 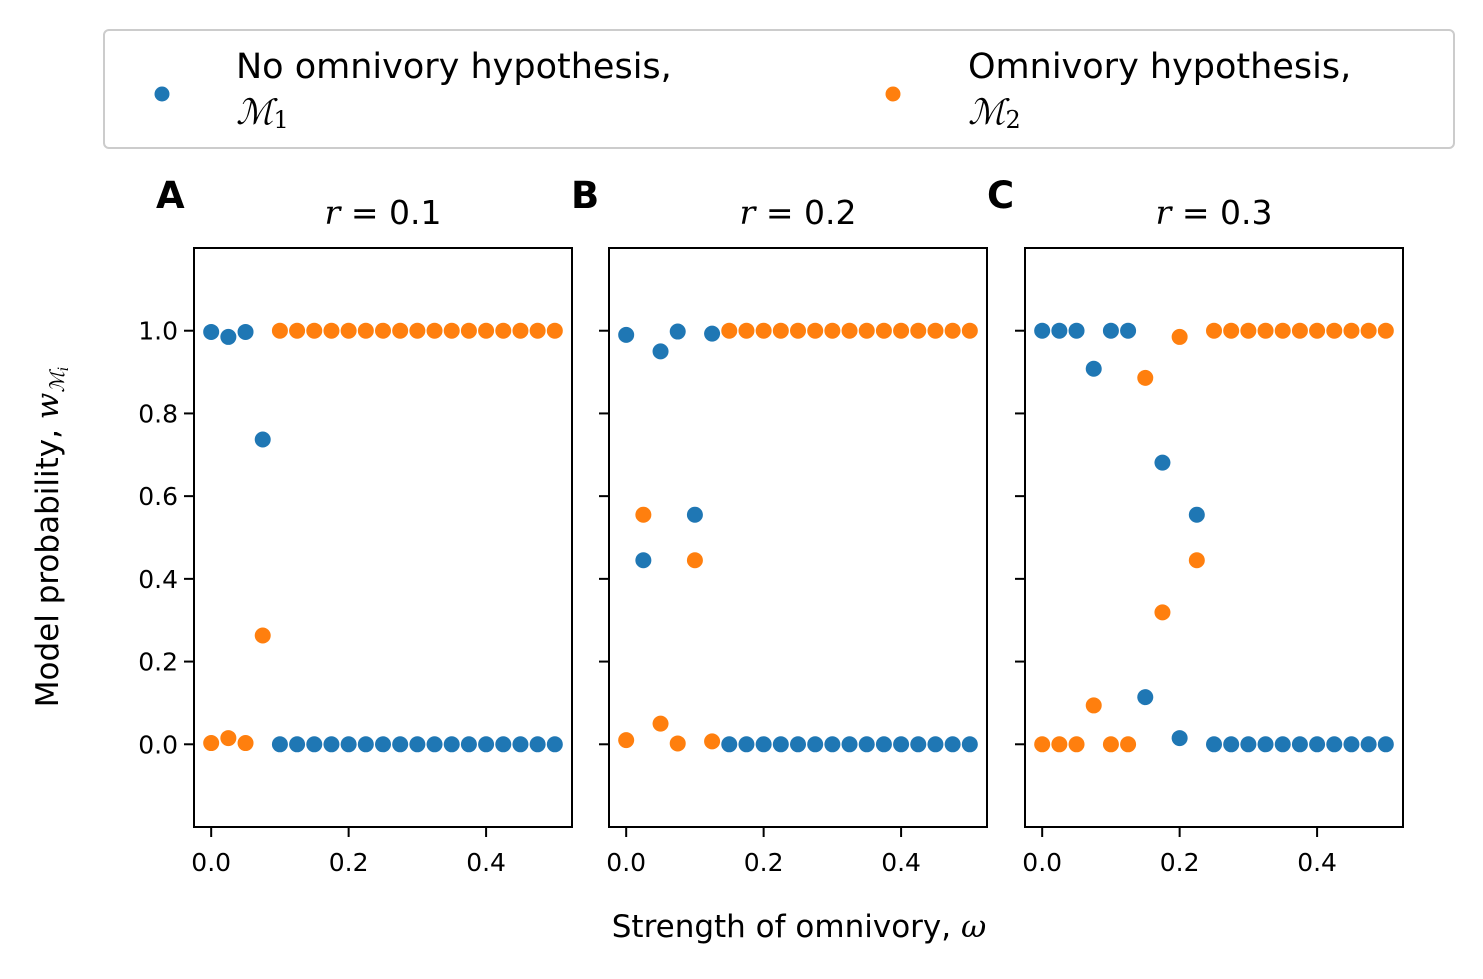 What do you see at coordinates (585, 195) in the screenshot?
I see `panel-b-letter: B` at bounding box center [585, 195].